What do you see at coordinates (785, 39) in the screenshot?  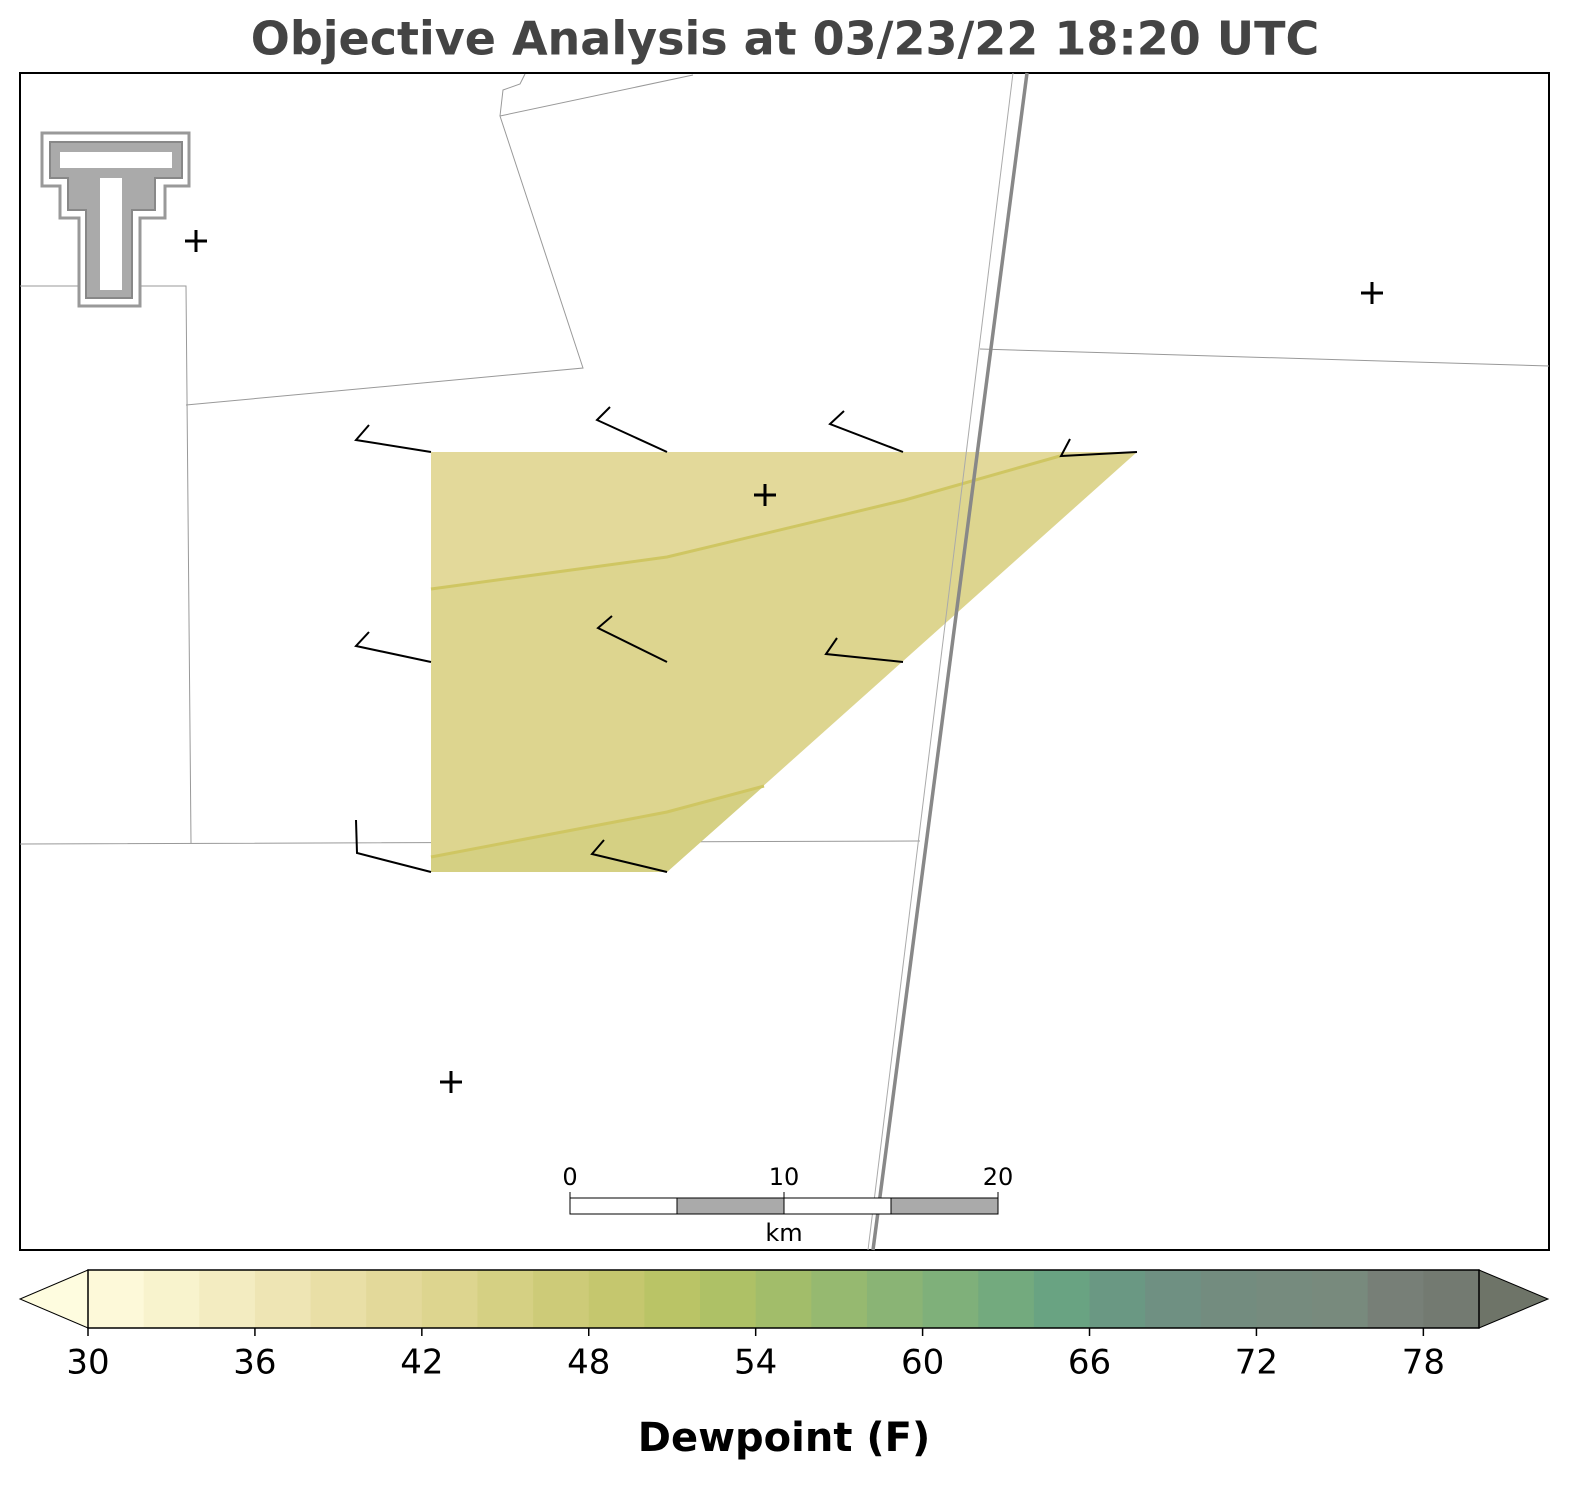 I see `title: Objective Analysis at 03/23/22 18:20 UTC` at bounding box center [785, 39].